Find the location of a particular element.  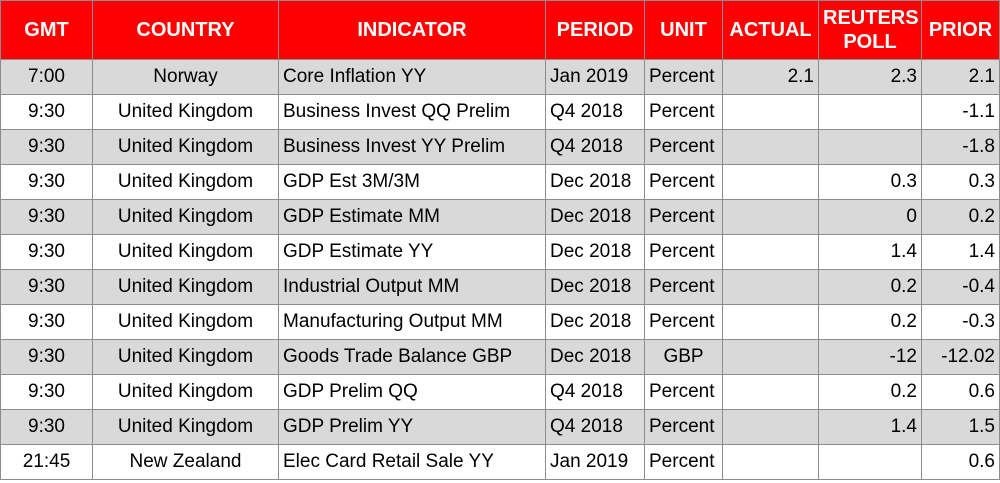

header-country: COUNTRY is located at coordinates (185, 30).